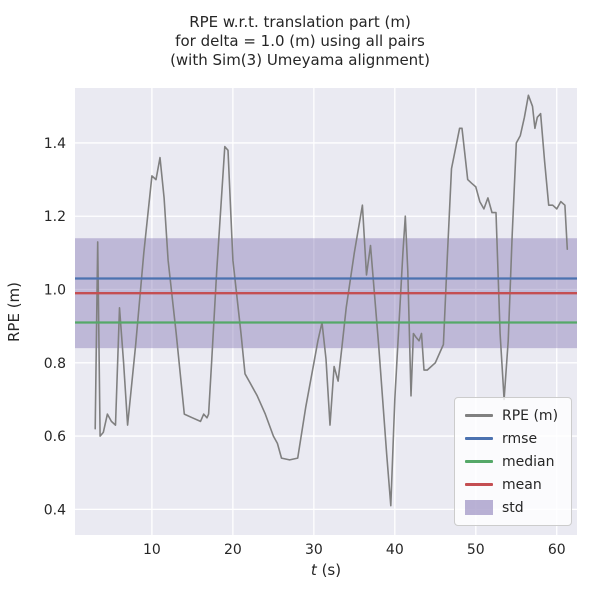  What do you see at coordinates (528, 461) in the screenshot?
I see `legend-label: median` at bounding box center [528, 461].